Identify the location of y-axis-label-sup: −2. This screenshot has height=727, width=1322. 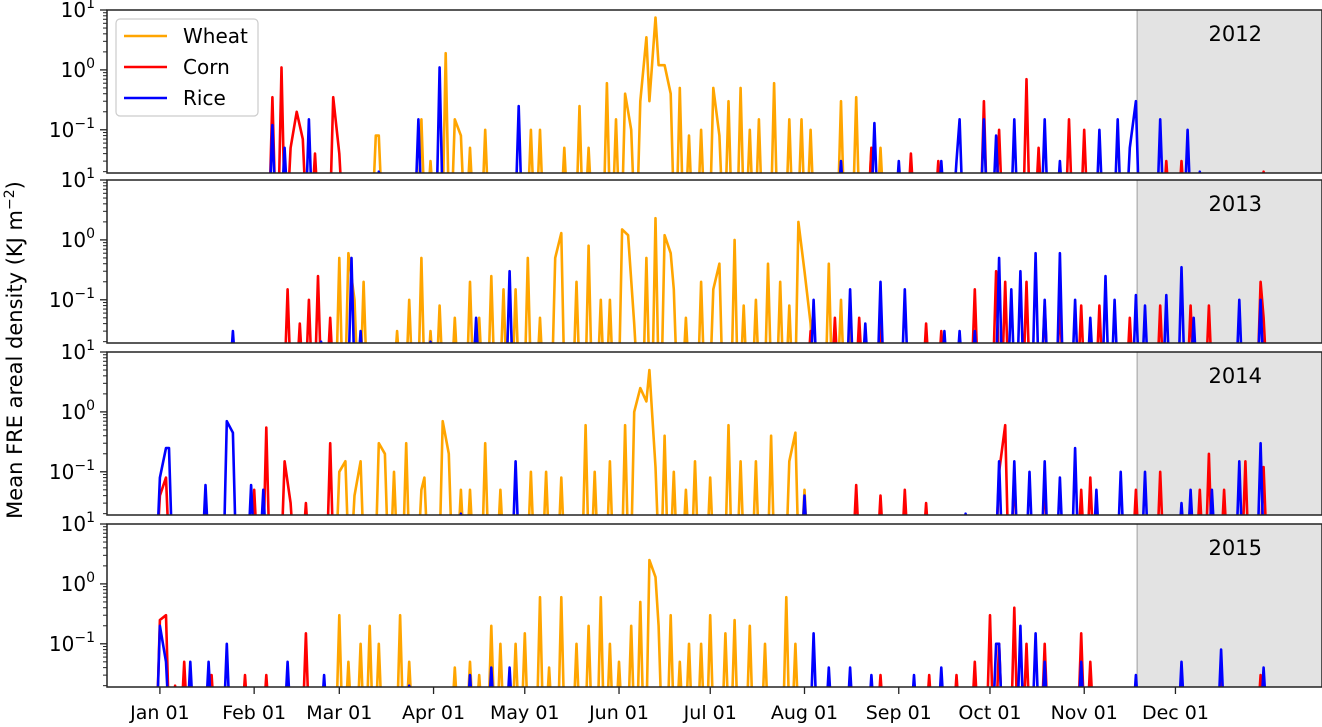
(10, 199).